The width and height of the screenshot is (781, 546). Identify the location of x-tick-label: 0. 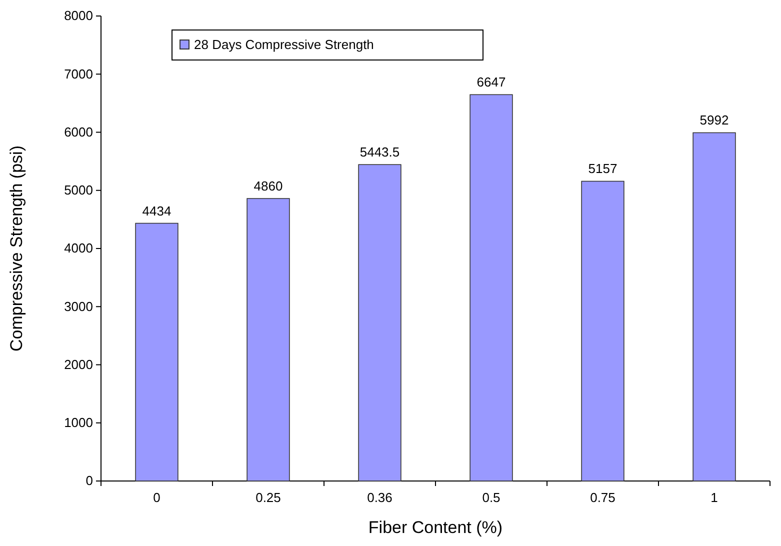
(156, 498).